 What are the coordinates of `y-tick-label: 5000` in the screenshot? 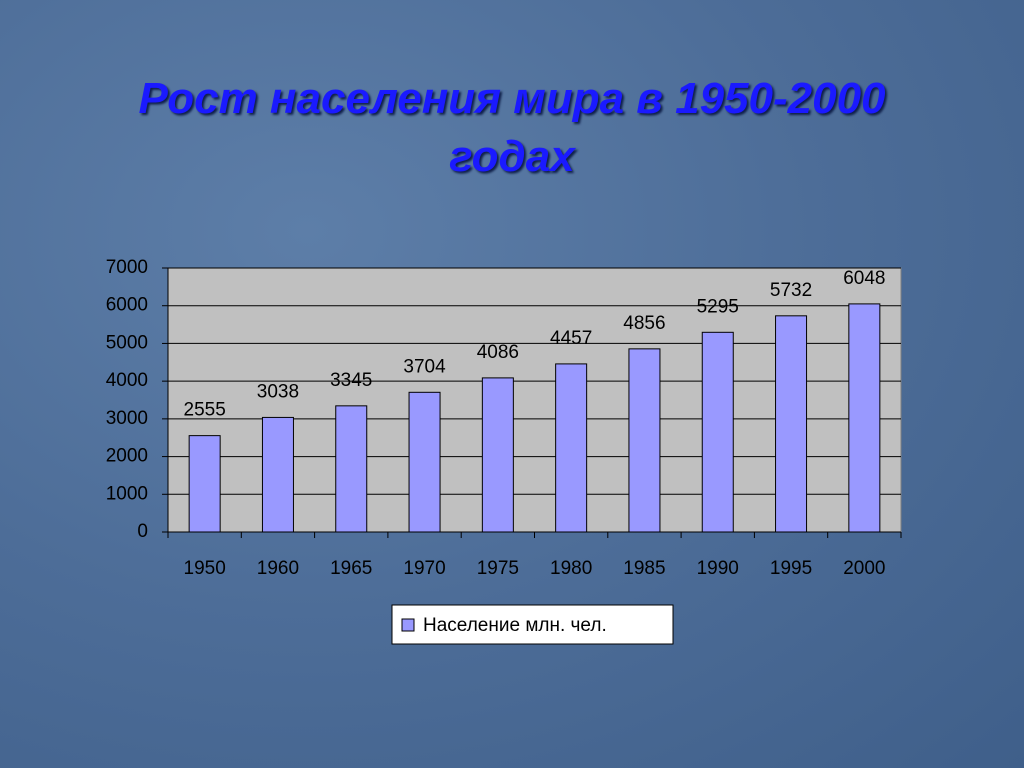 It's located at (127, 342).